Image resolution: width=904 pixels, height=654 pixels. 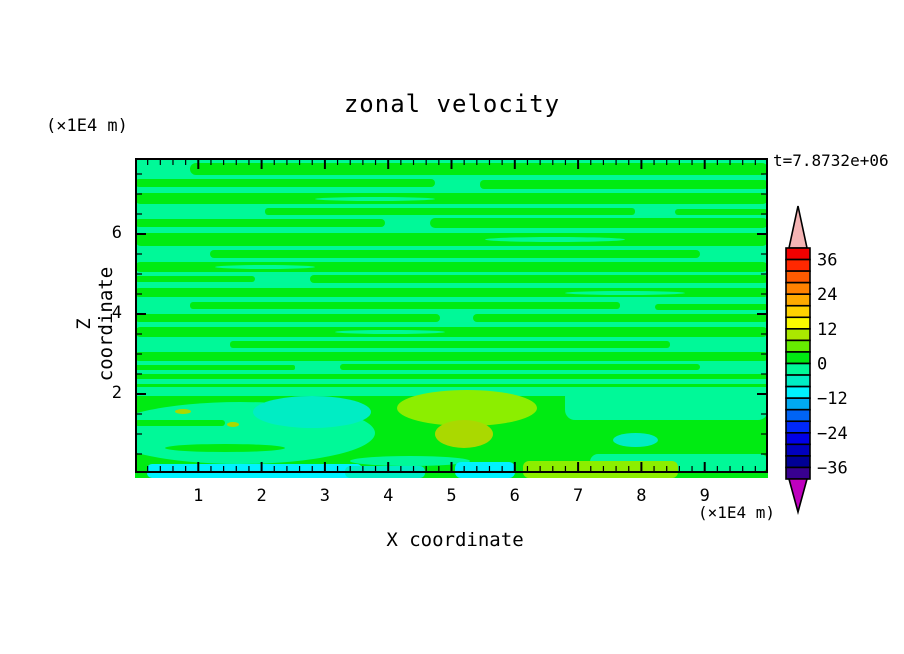 What do you see at coordinates (827, 295) in the screenshot?
I see `colorbar-tick-label: 24` at bounding box center [827, 295].